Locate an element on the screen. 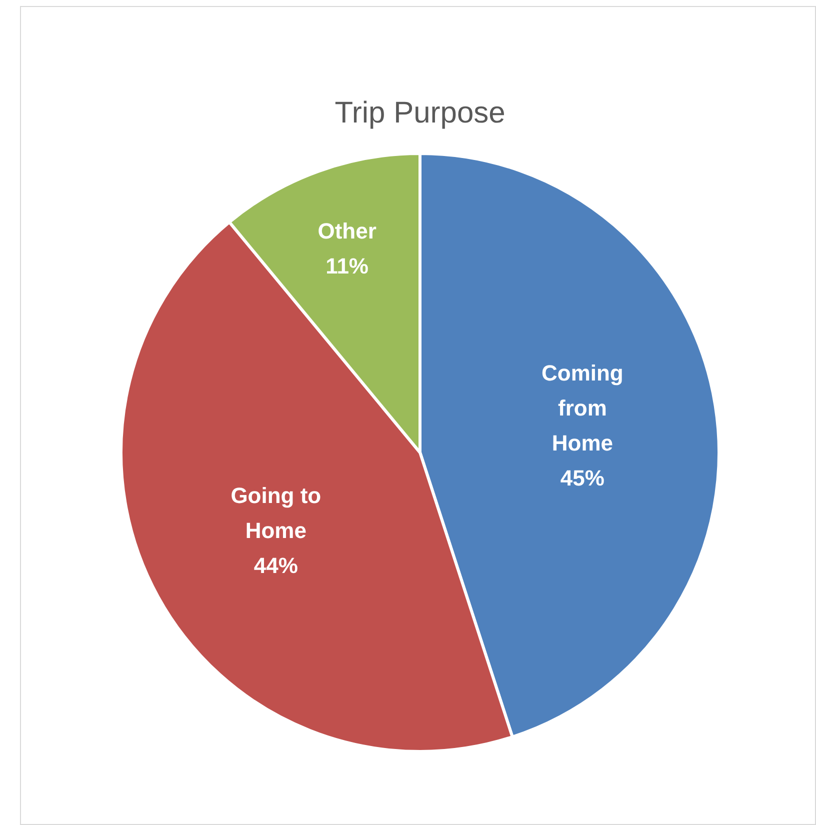  slice-label: Going to Home is located at coordinates (276, 512).